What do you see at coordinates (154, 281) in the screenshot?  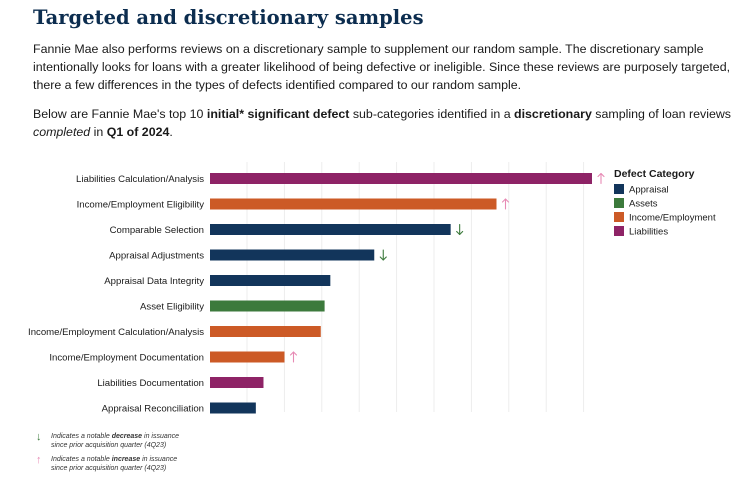 I see `y-tick-label: Appraisal Data Integrity` at bounding box center [154, 281].